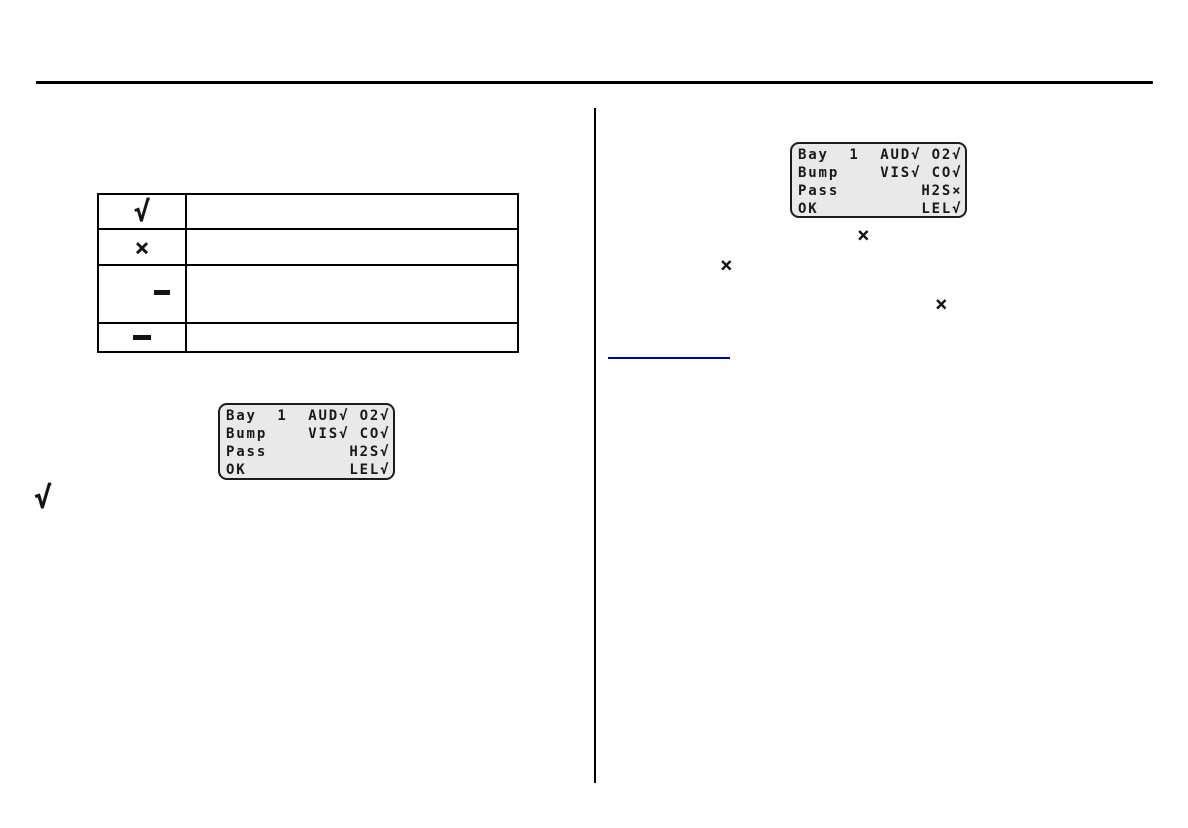 This screenshot has width=1188, height=828. What do you see at coordinates (880, 191) in the screenshot?
I see `lcd-line: Pass H2S×` at bounding box center [880, 191].